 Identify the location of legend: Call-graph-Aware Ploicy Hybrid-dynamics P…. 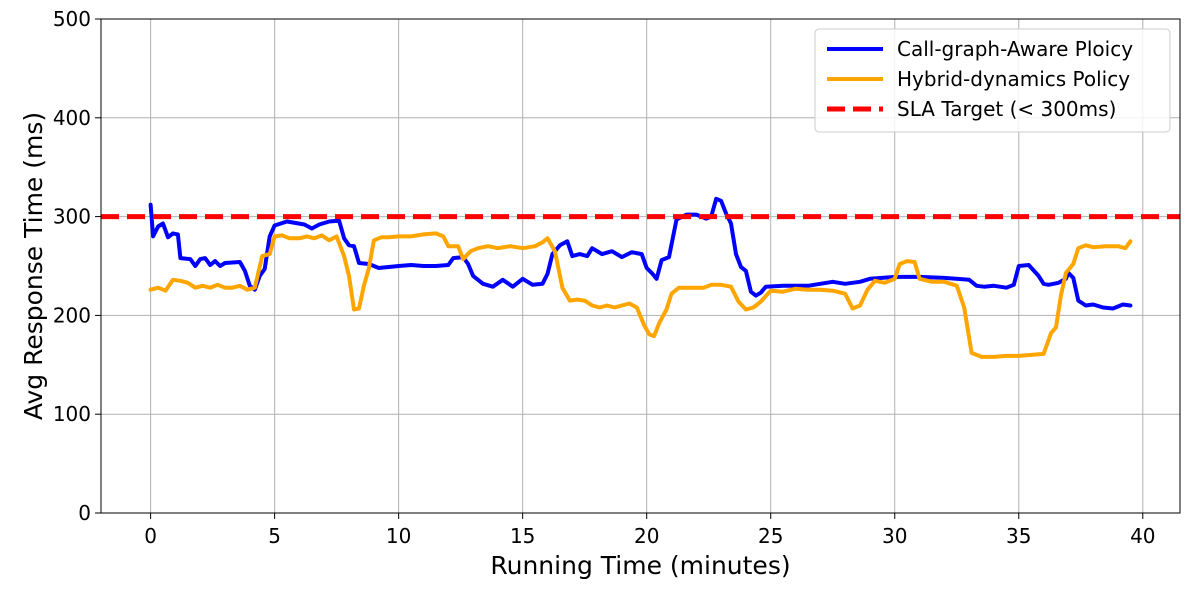
(992, 80).